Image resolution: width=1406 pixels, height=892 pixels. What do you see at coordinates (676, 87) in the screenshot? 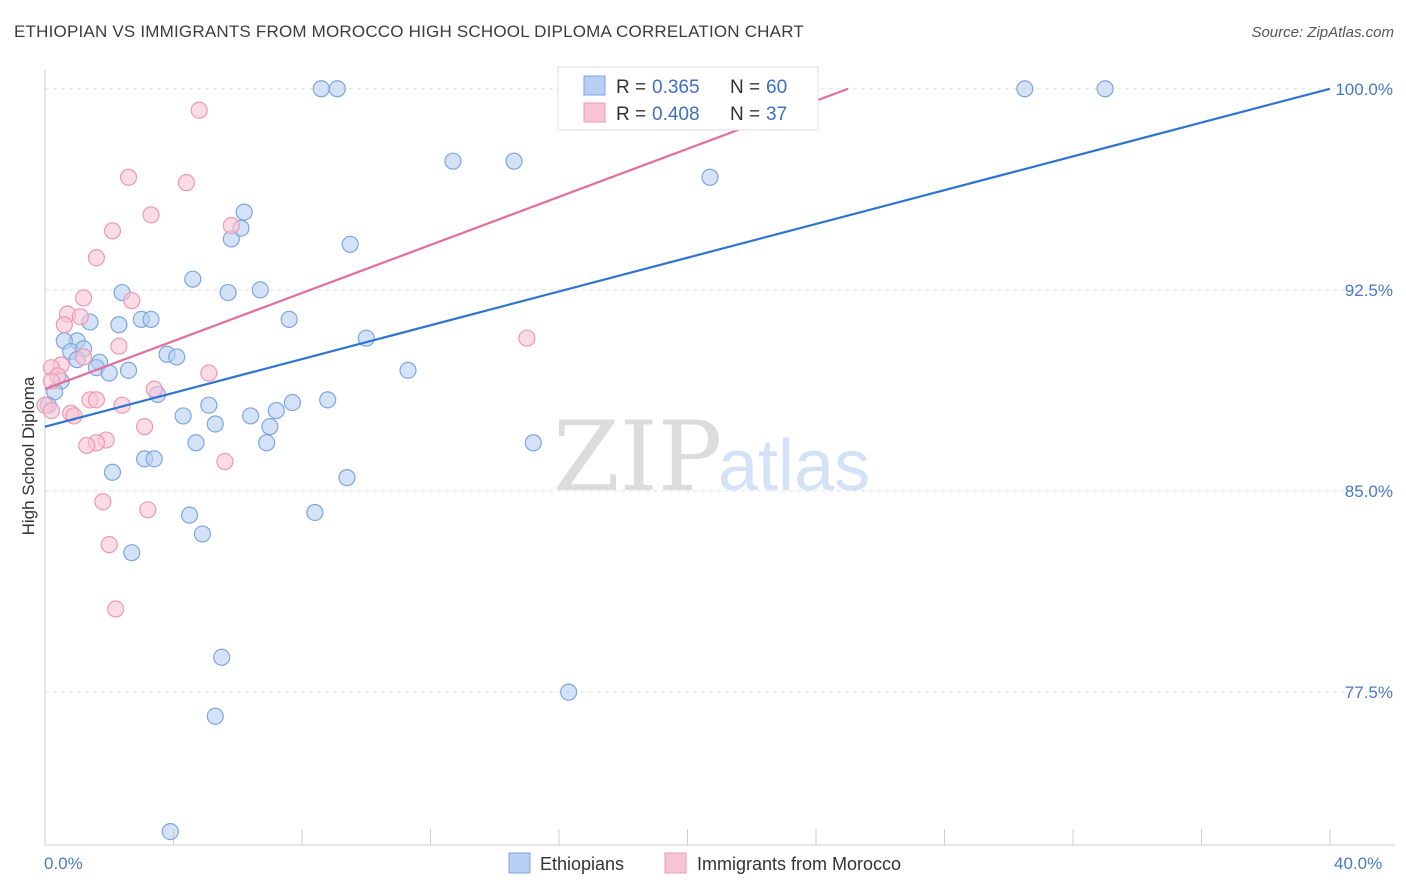
I see `legend-r-value-ethiopians: 0.365` at bounding box center [676, 87].